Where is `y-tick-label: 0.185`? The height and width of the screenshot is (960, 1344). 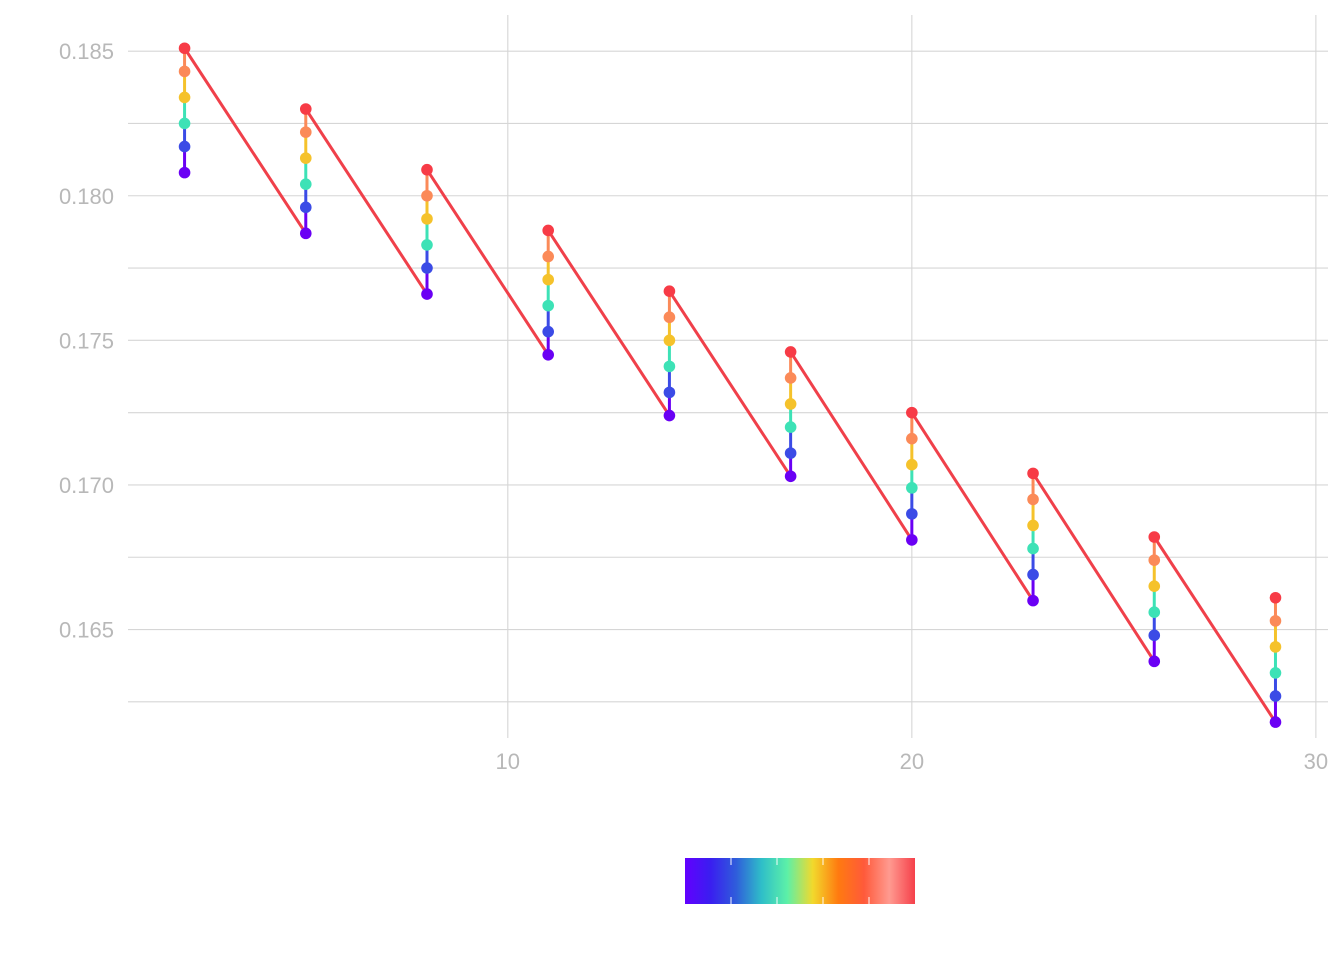 y-tick-label: 0.185 is located at coordinates (86, 51).